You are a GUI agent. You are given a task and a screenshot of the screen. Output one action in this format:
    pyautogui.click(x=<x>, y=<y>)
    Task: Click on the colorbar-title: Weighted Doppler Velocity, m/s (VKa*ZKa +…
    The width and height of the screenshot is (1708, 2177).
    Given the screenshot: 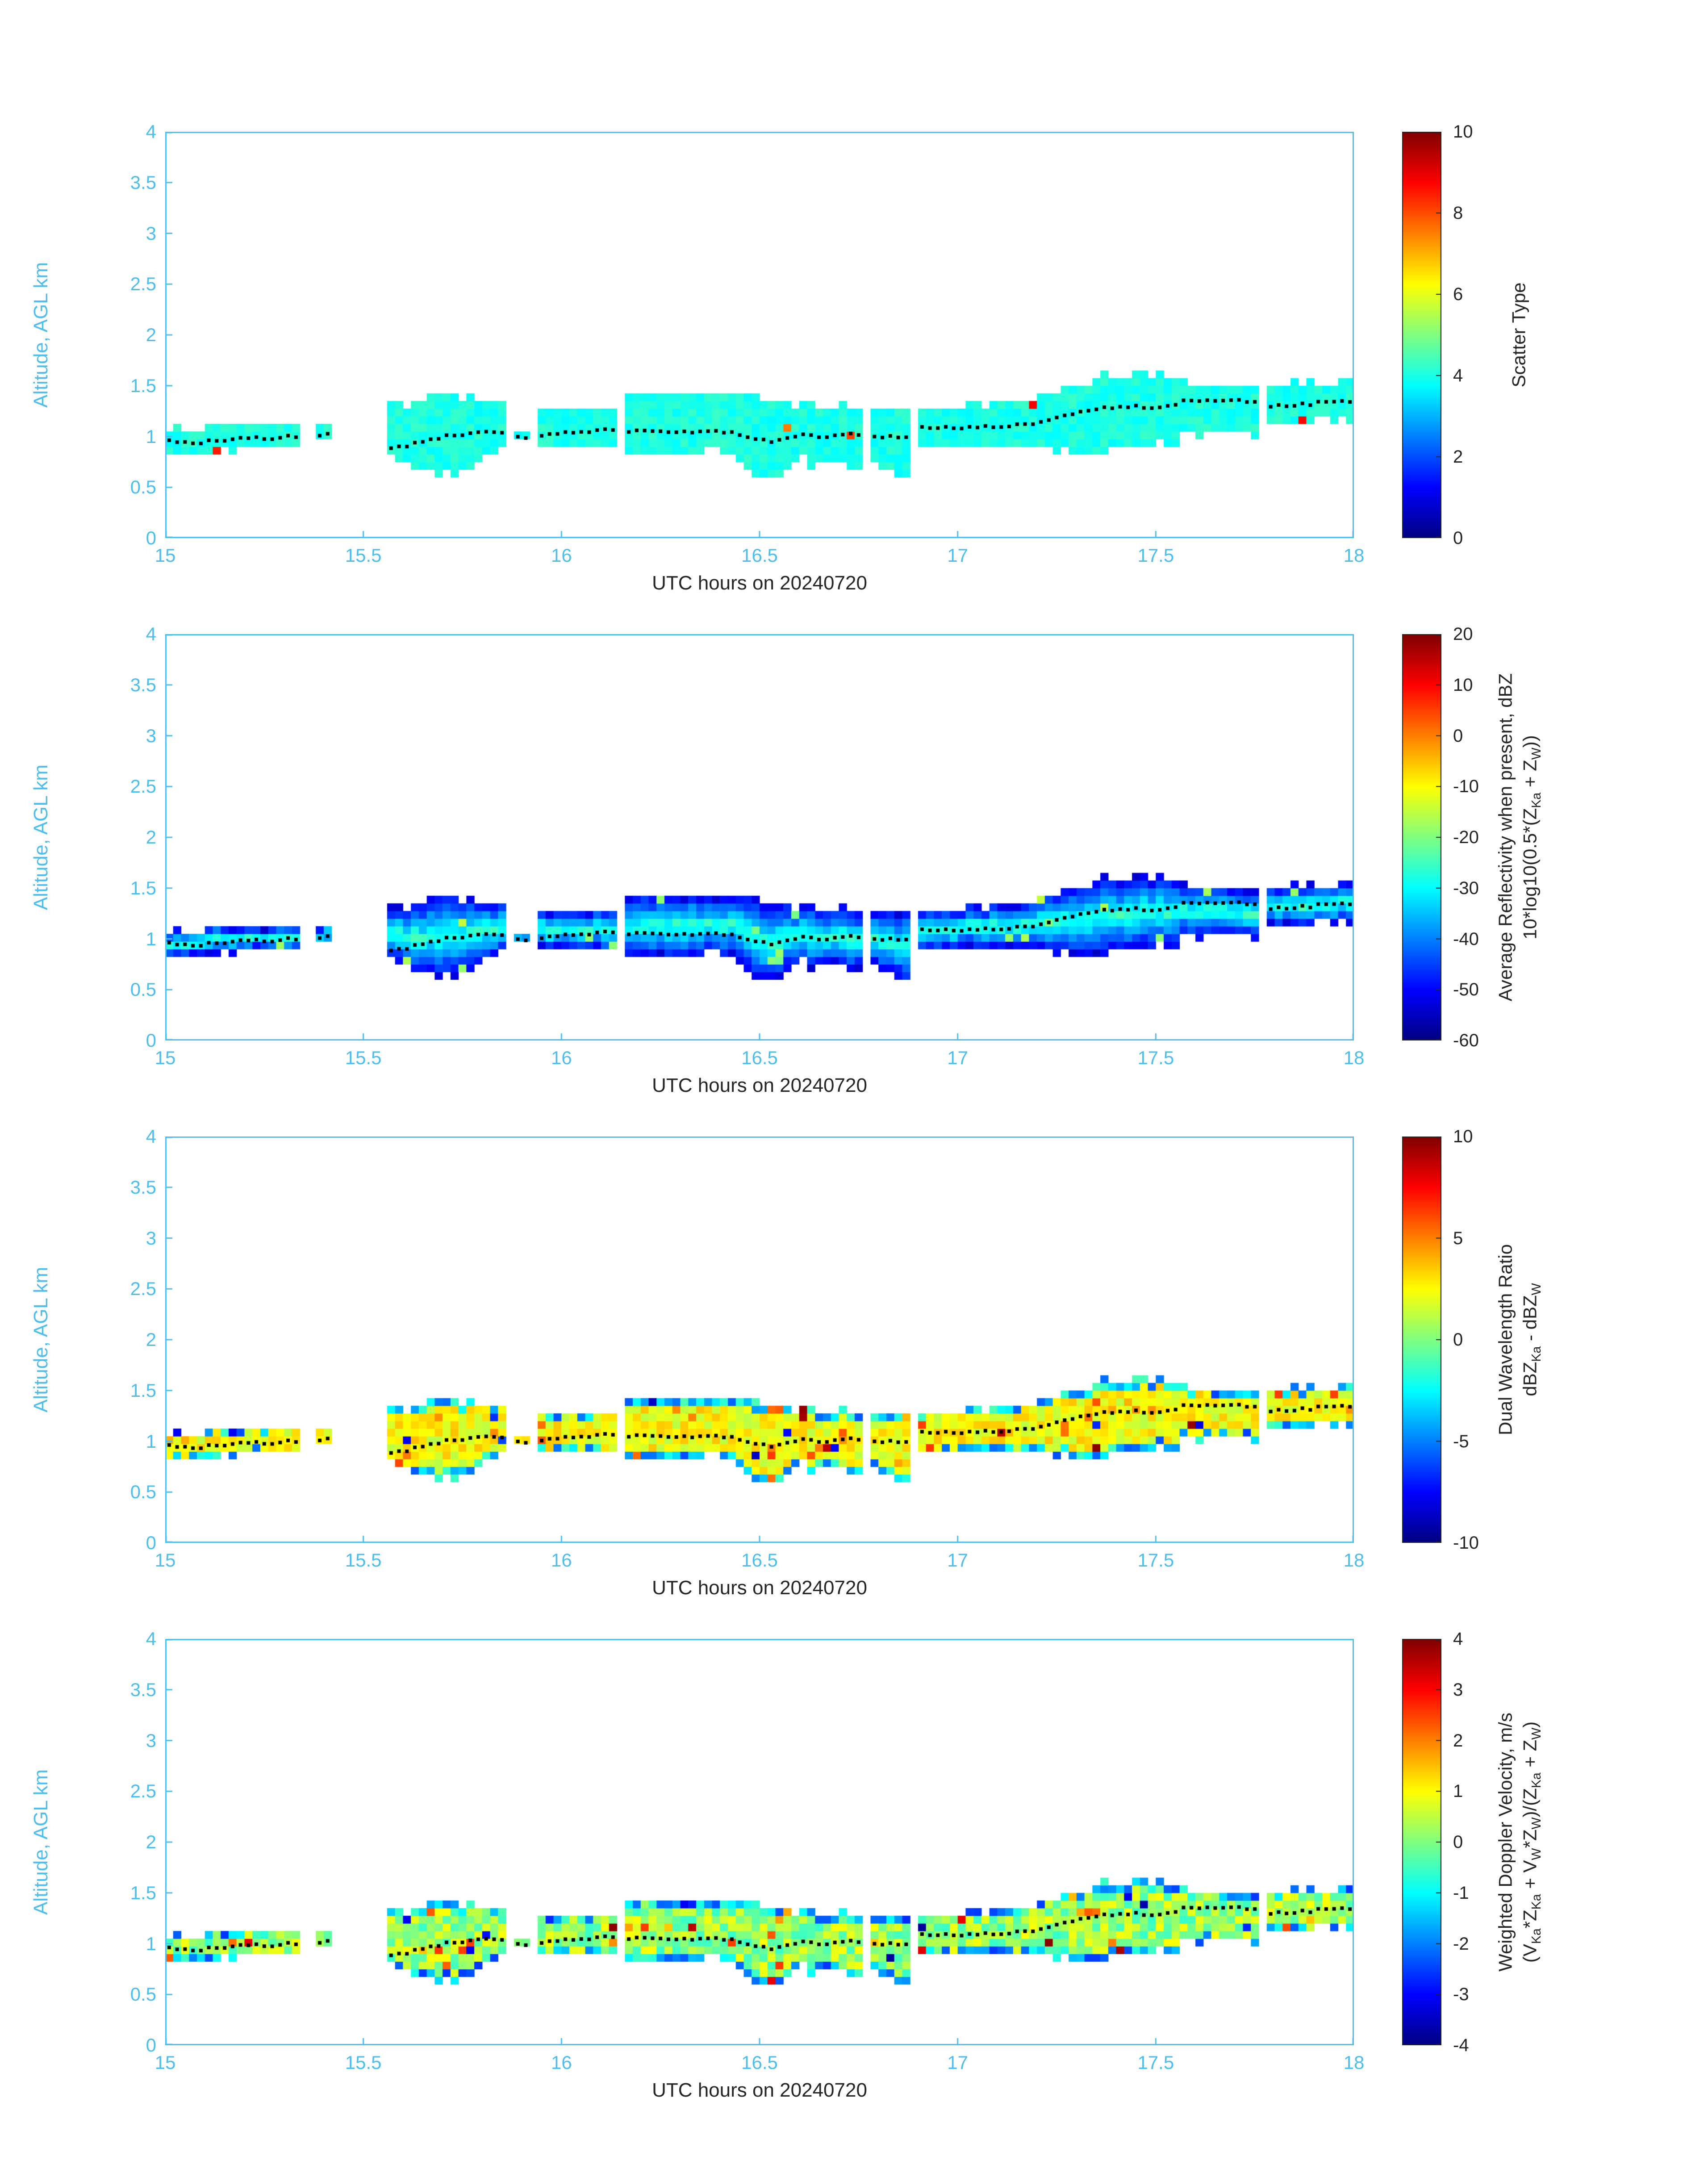 What is the action you would take?
    pyautogui.click(x=1519, y=1842)
    